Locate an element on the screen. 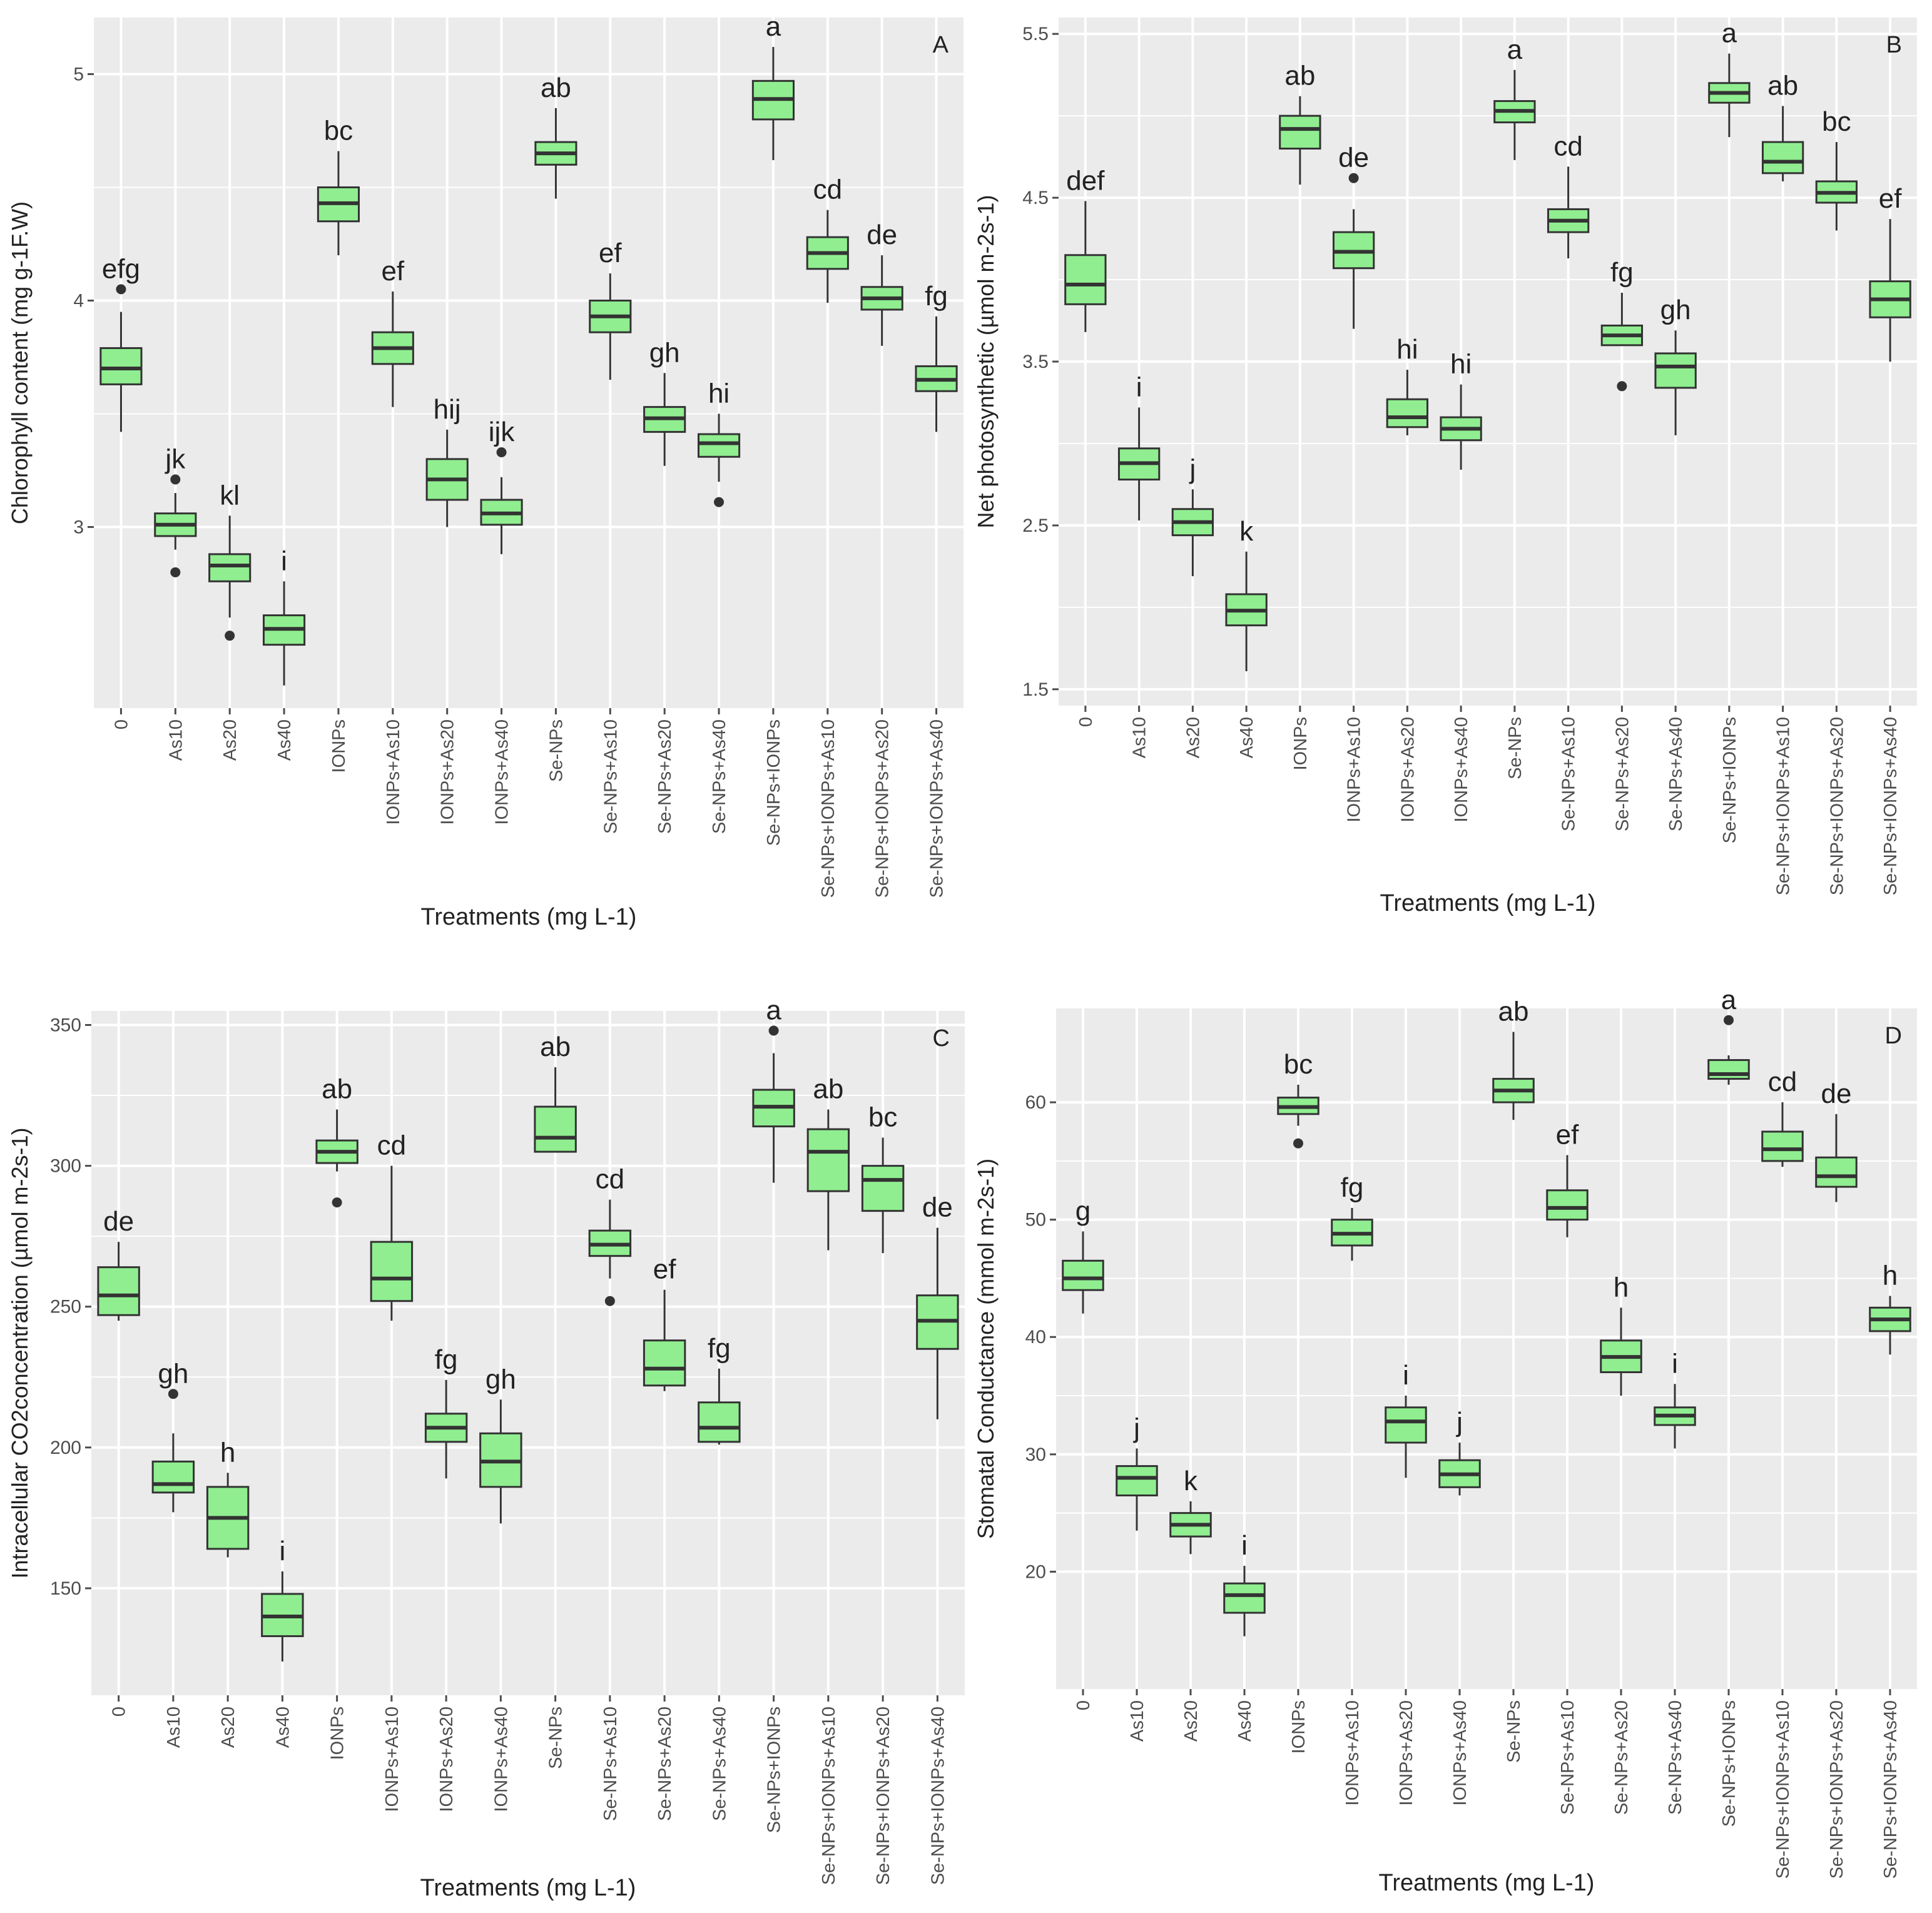 The height and width of the screenshot is (1913, 1932). x-axis-title: Treatments (mg L-1) is located at coordinates (528, 1888).